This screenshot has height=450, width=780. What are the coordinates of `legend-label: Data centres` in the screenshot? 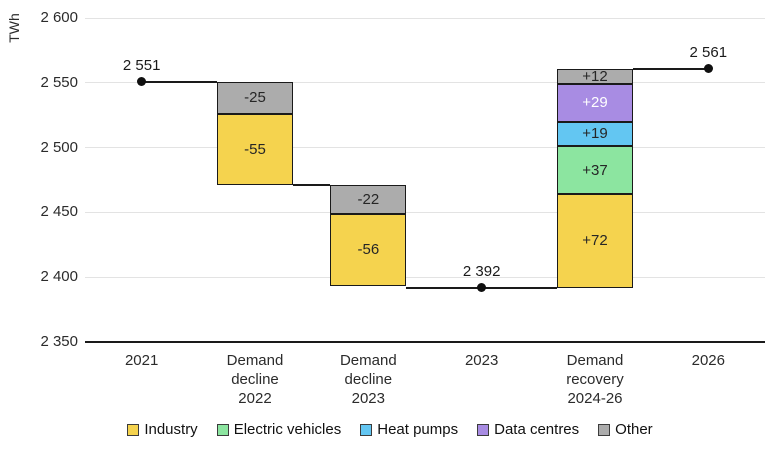 It's located at (537, 429).